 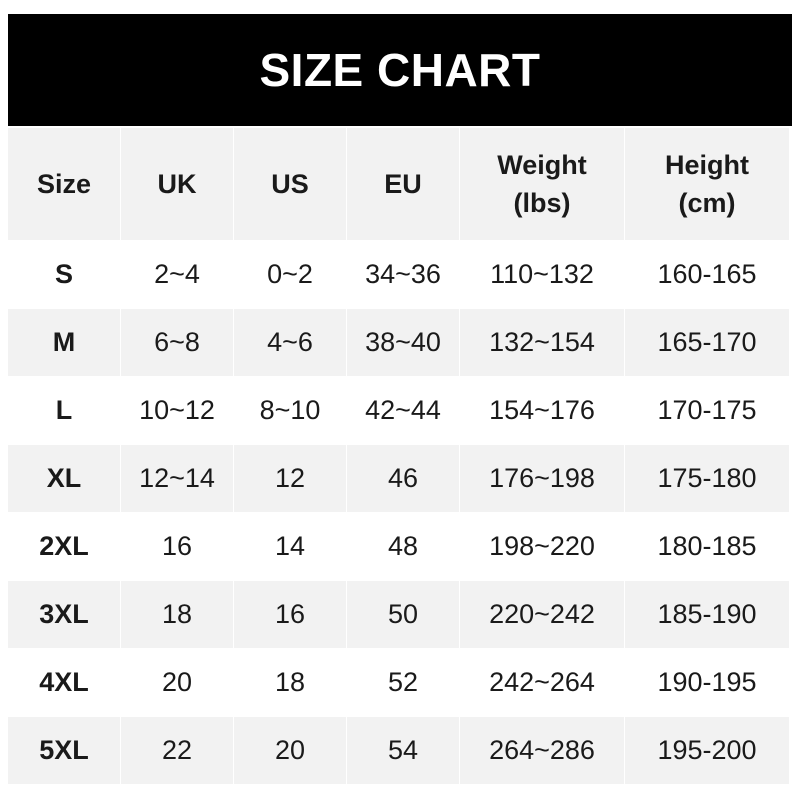 I want to click on column-header: Height (cm), so click(x=707, y=184).